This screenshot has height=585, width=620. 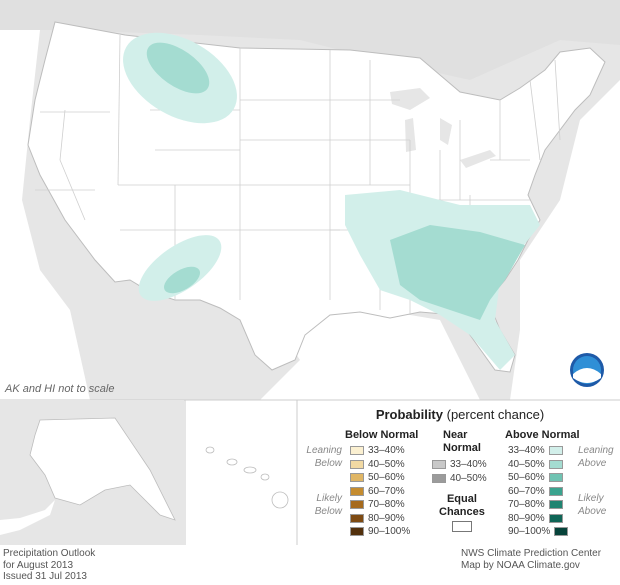 What do you see at coordinates (60, 389) in the screenshot?
I see `scale-note: AK and HI not to scale` at bounding box center [60, 389].